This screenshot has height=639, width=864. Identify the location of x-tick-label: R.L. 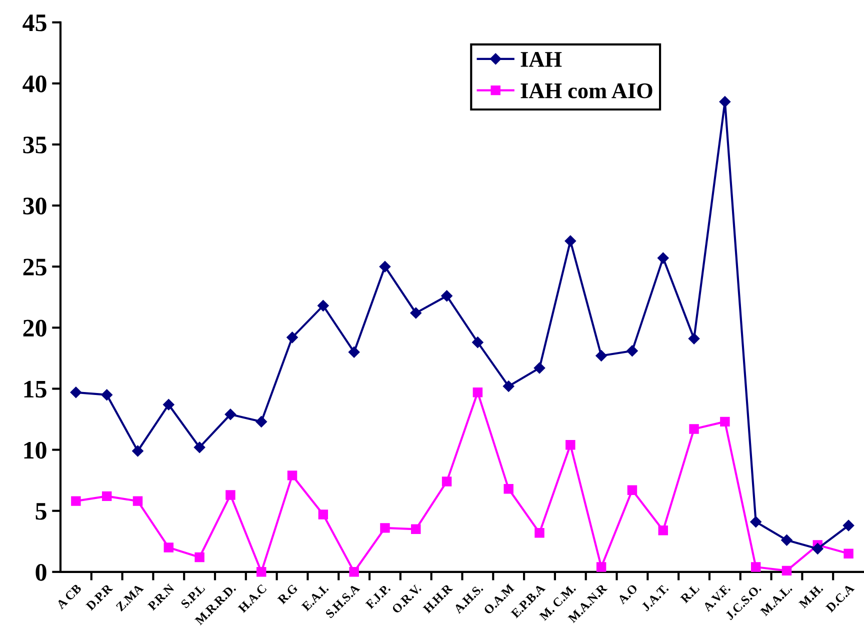
(690, 594).